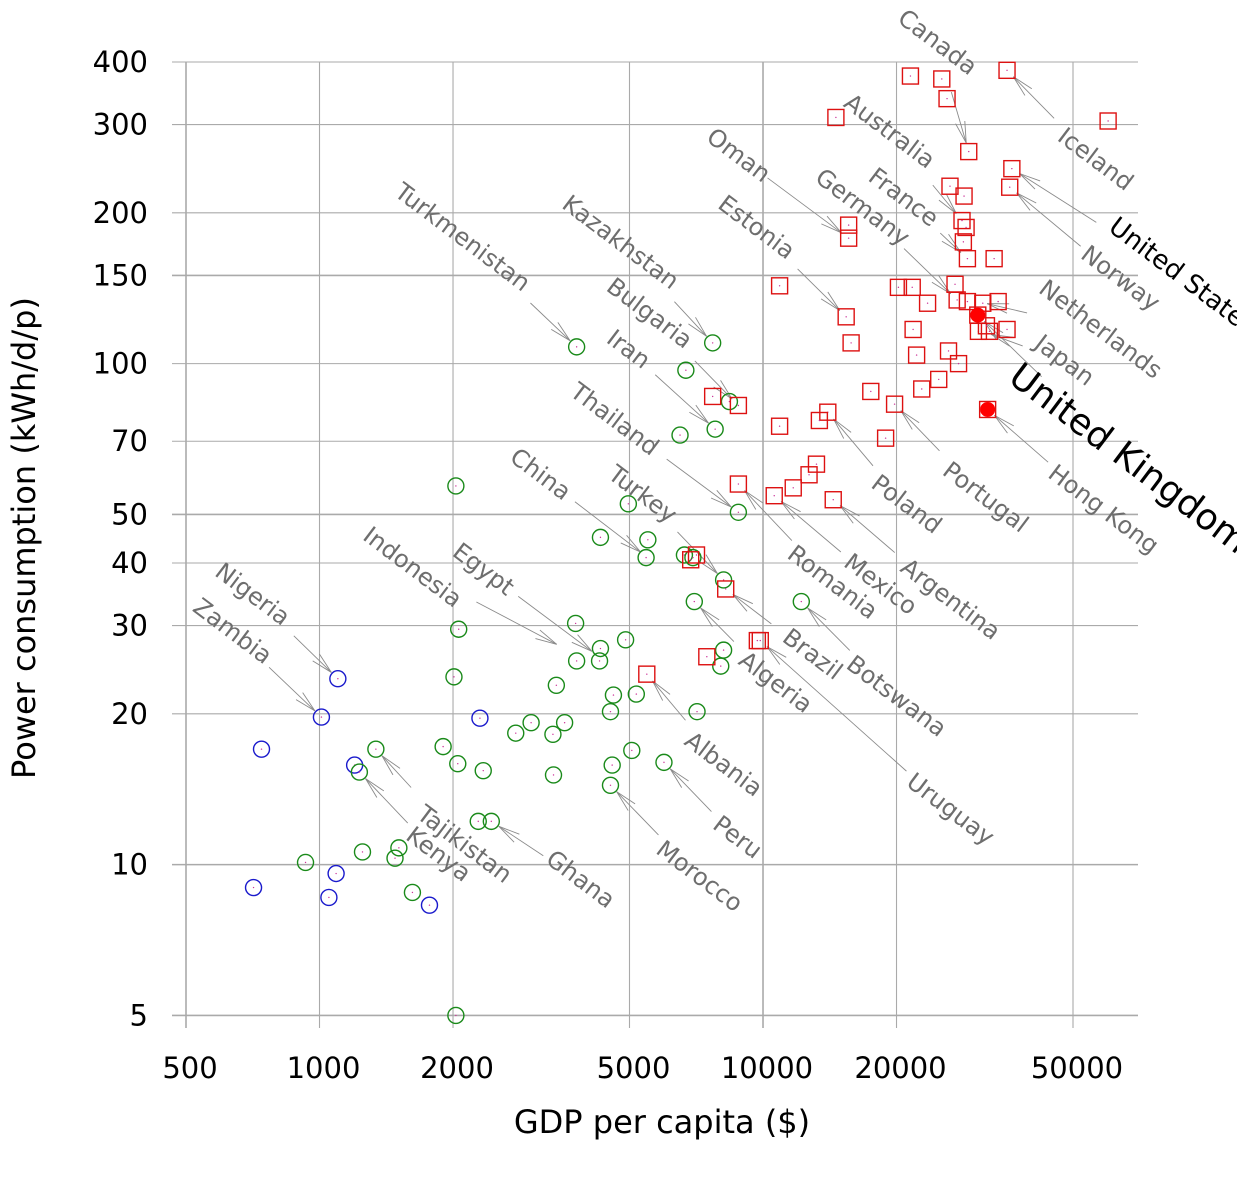  I want to click on annotation-label: China, so click(541, 474).